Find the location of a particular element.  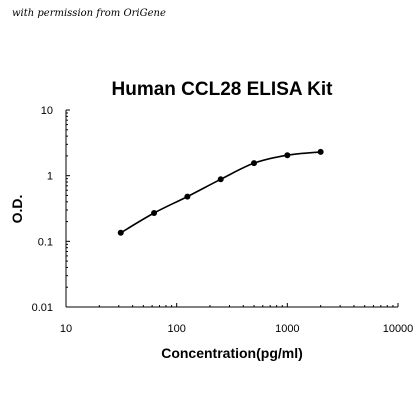

y-tick-label: 0.1 is located at coordinates (45, 242).